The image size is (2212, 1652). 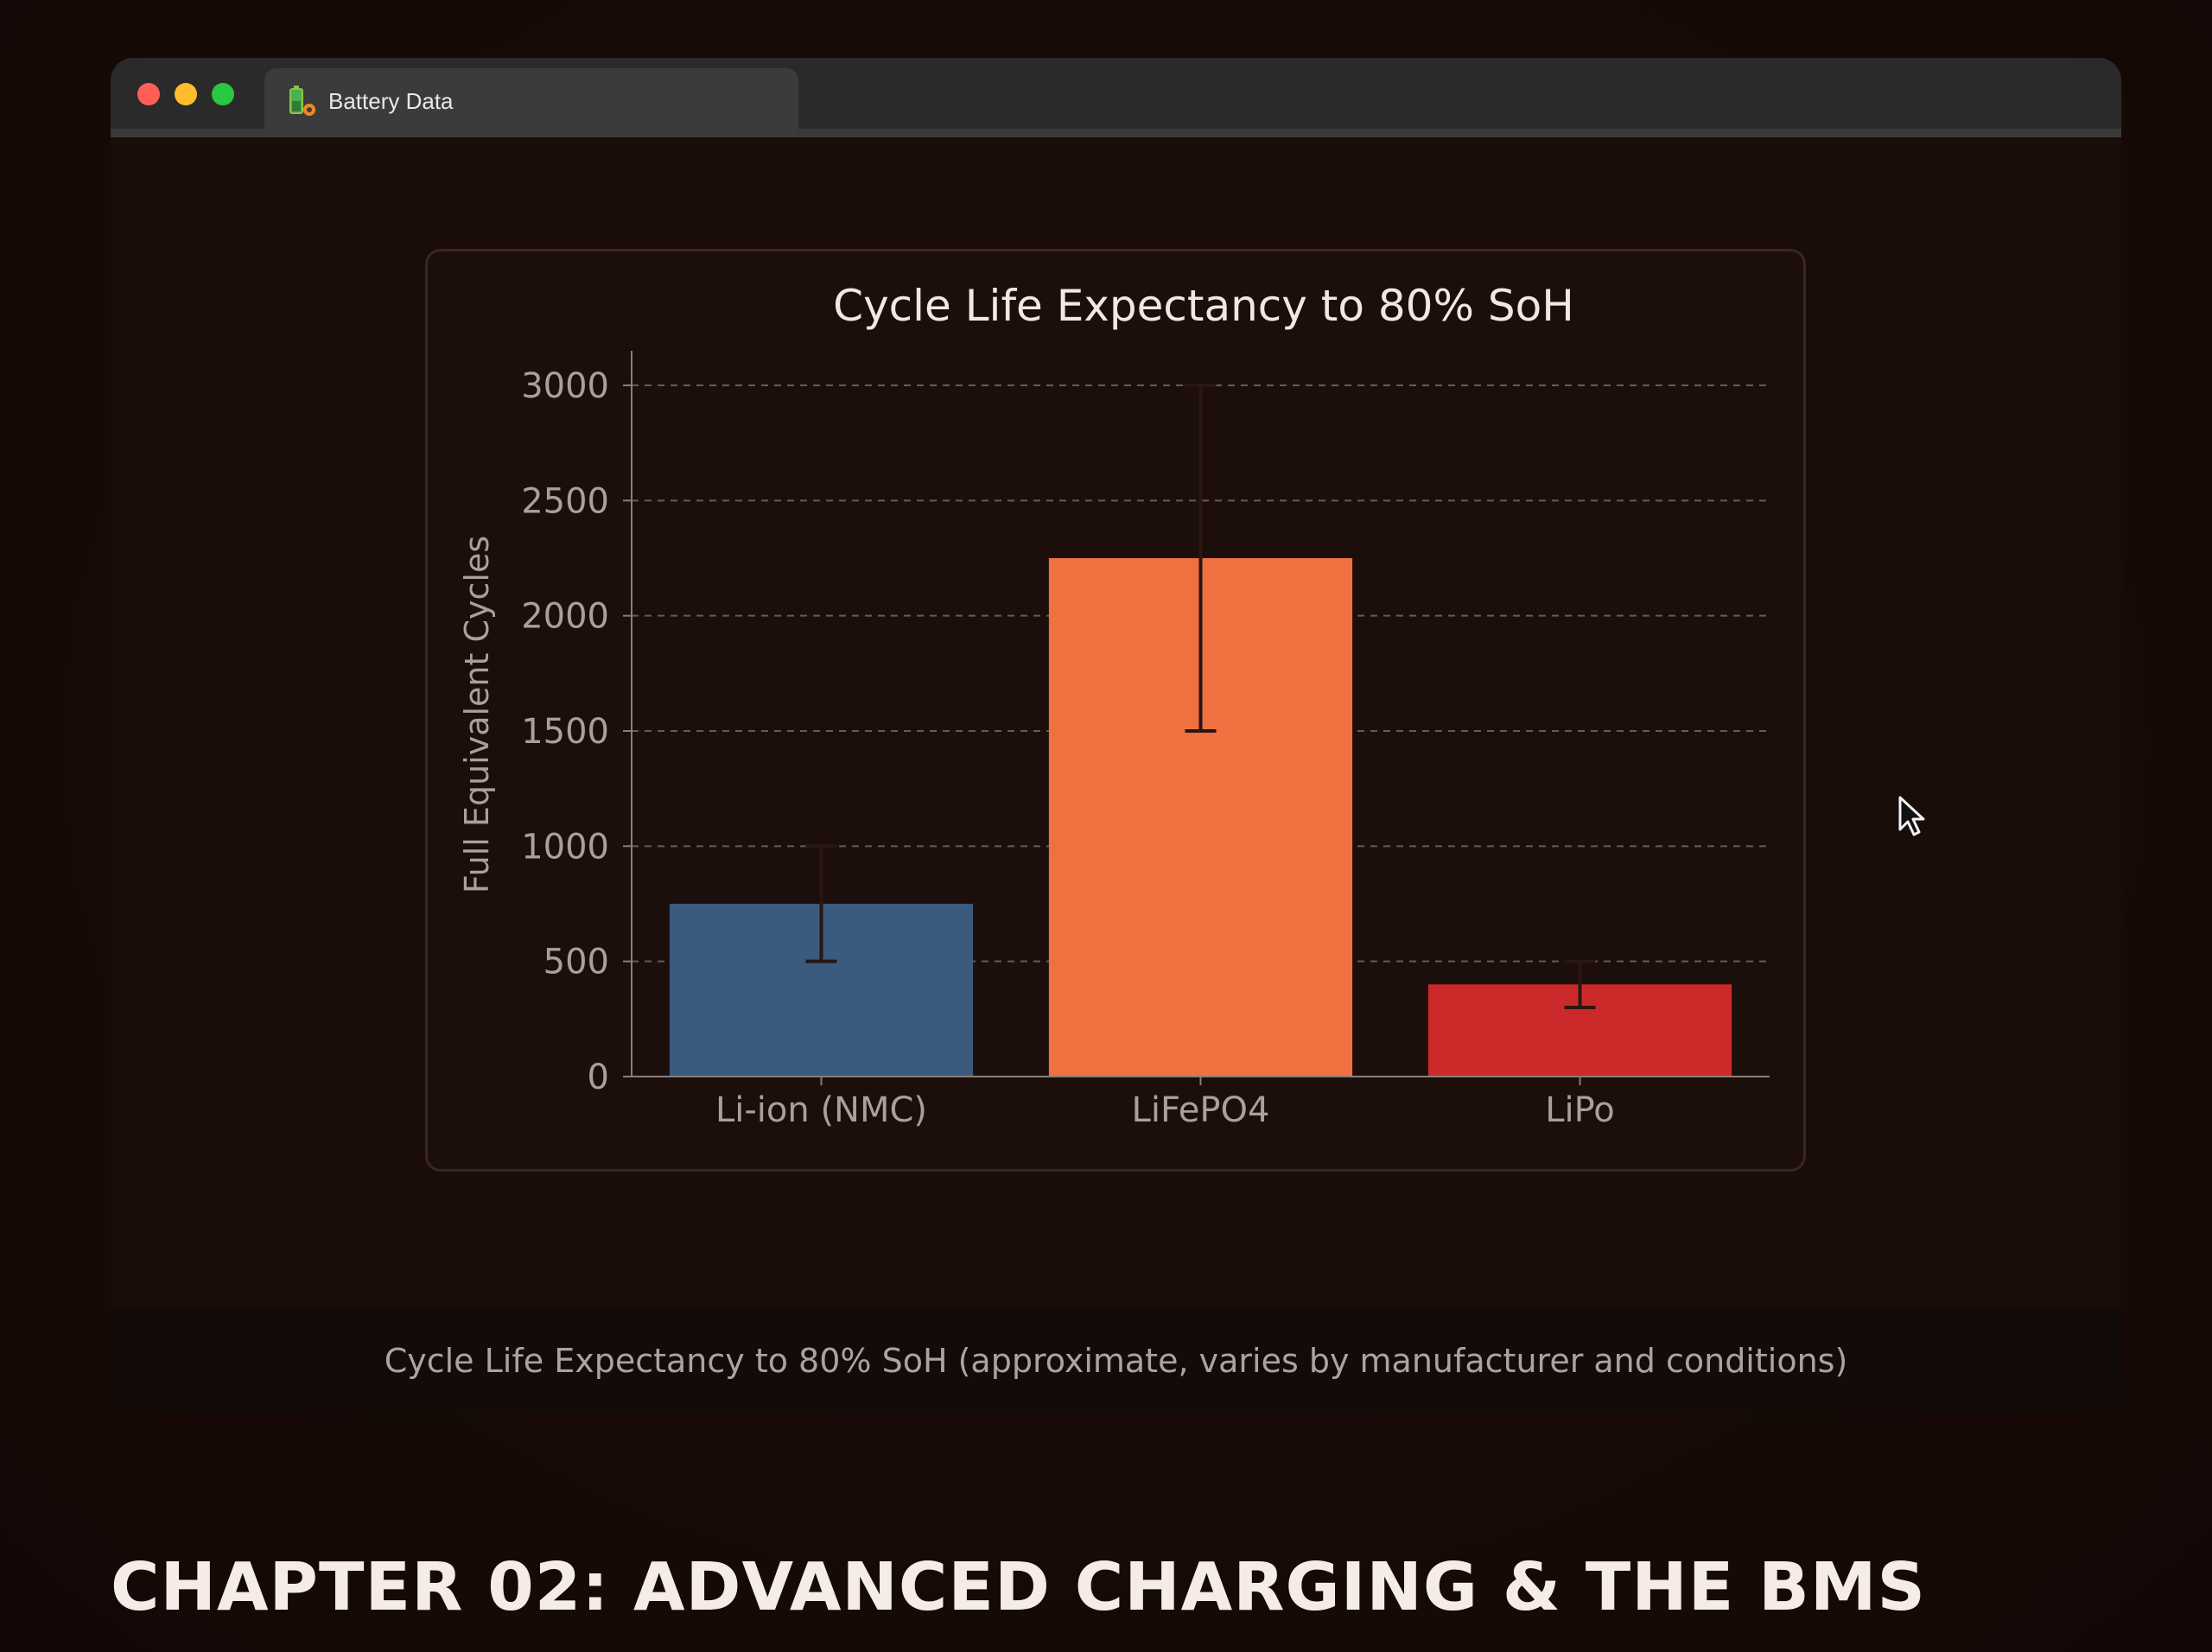 I want to click on minimize-window-button, so click(x=186, y=94).